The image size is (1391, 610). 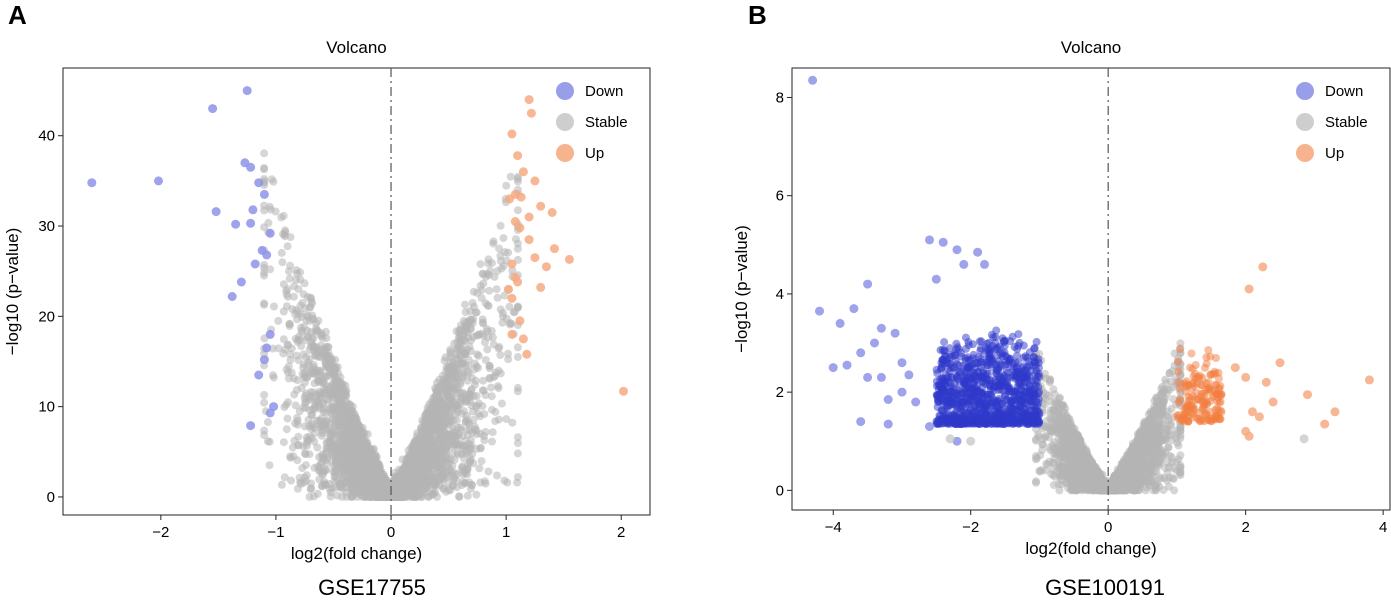 I want to click on y-axis-label: −log10 (p−value), so click(x=12, y=292).